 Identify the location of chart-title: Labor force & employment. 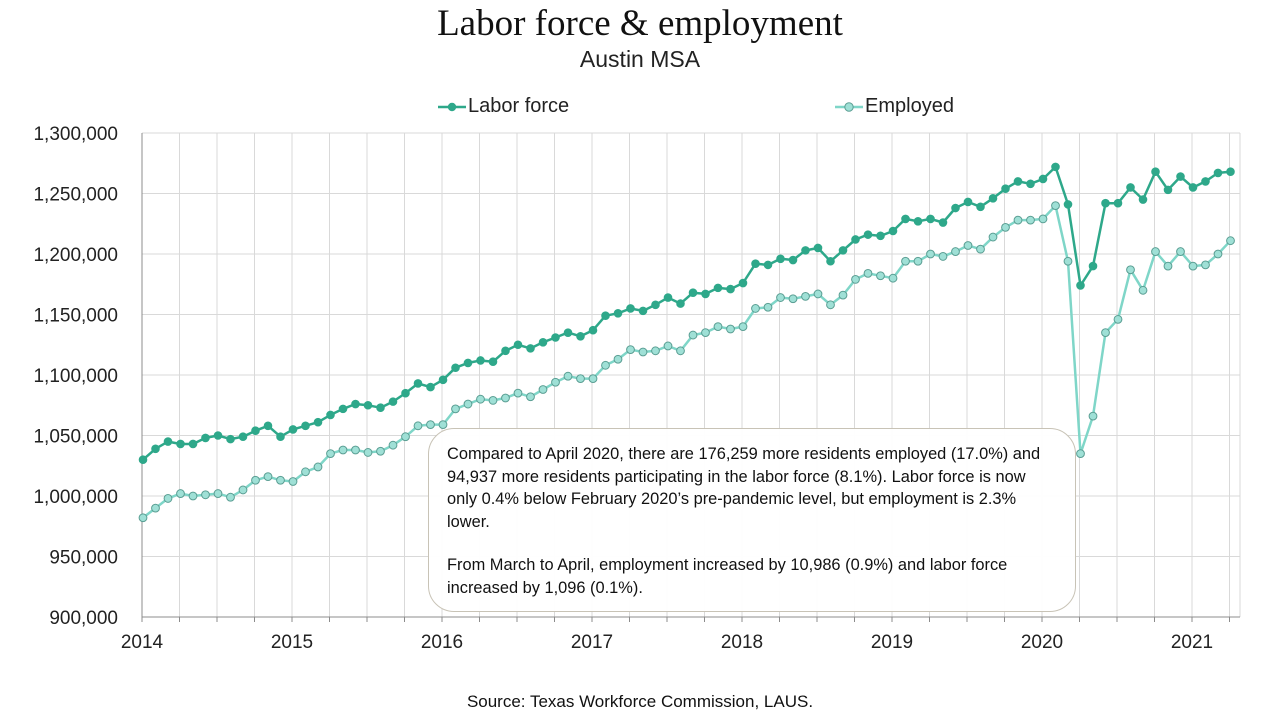
(640, 23).